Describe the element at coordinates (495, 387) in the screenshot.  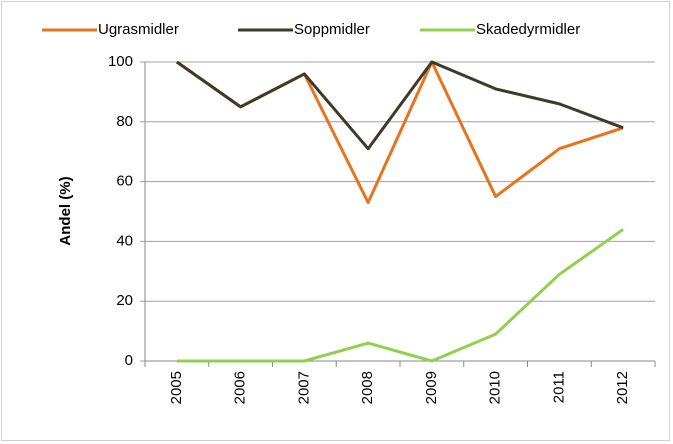
I see `x-tick-label: 2010` at that location.